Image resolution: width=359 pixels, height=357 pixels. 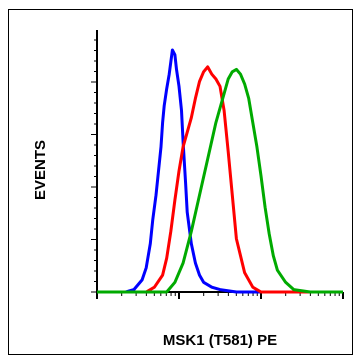 I want to click on x-axis-label: MSK1 (T581) PE, so click(x=220, y=340).